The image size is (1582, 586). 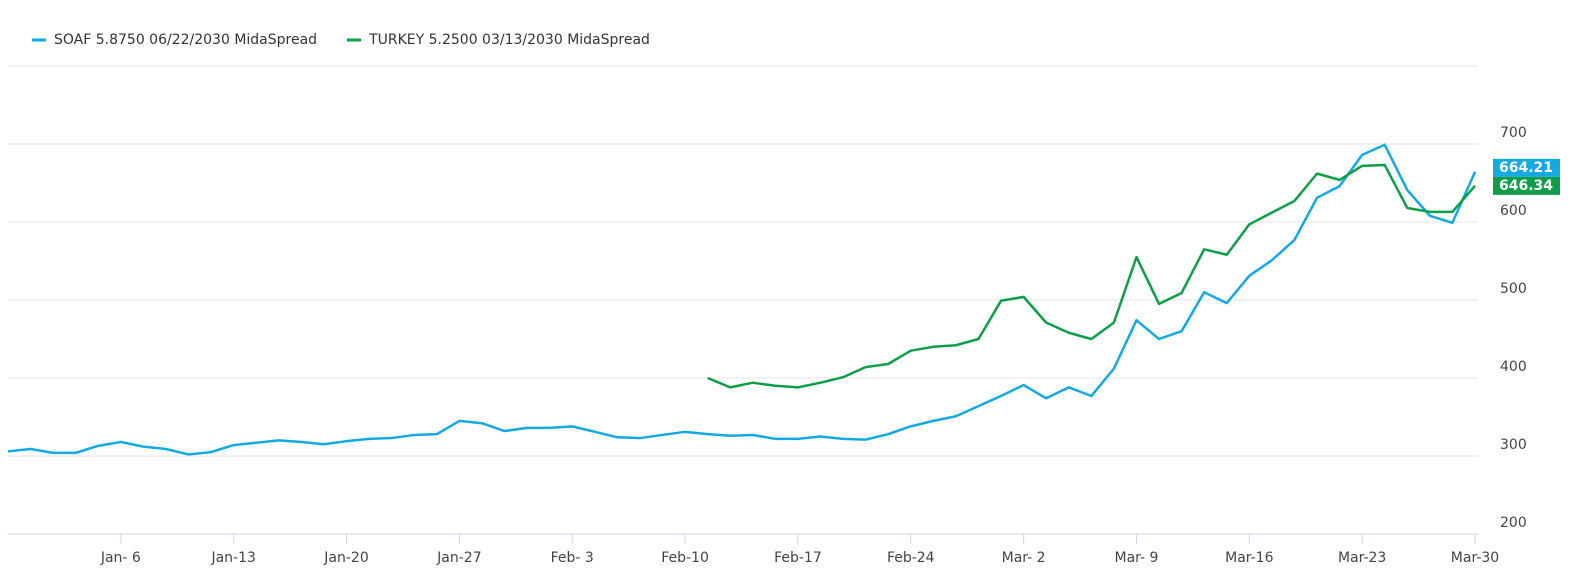 What do you see at coordinates (798, 558) in the screenshot?
I see `x-tick-label: Feb-17` at bounding box center [798, 558].